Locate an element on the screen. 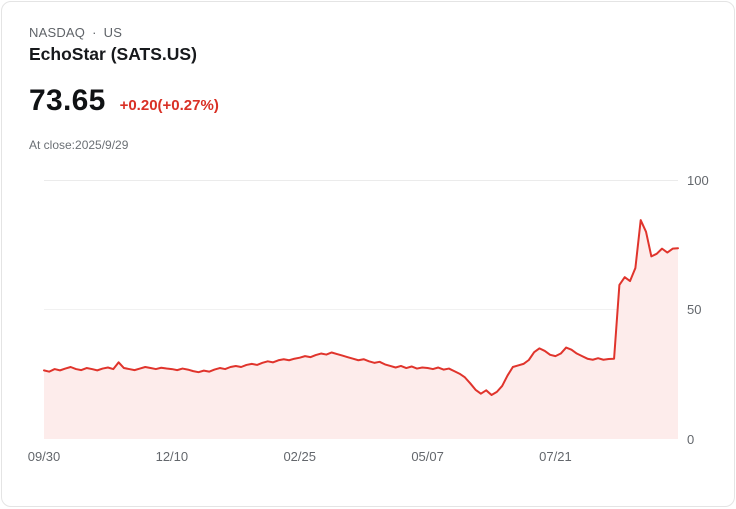 The width and height of the screenshot is (736, 509). x-axis-labels: 09/30 12/10 02/25 05/07 07/21 is located at coordinates (353, 457).